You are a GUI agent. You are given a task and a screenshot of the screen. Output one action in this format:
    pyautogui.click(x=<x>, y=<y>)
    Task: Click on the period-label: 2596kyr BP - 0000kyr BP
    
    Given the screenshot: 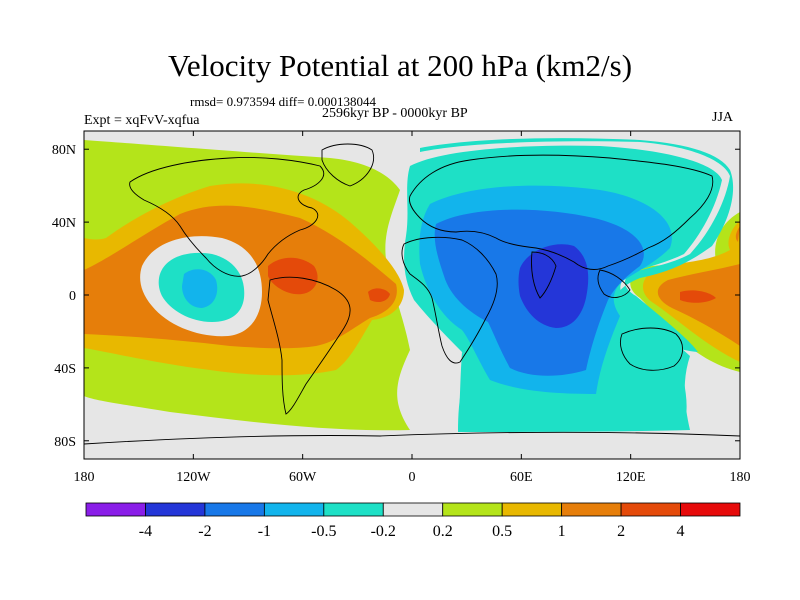 What is the action you would take?
    pyautogui.click(x=395, y=113)
    